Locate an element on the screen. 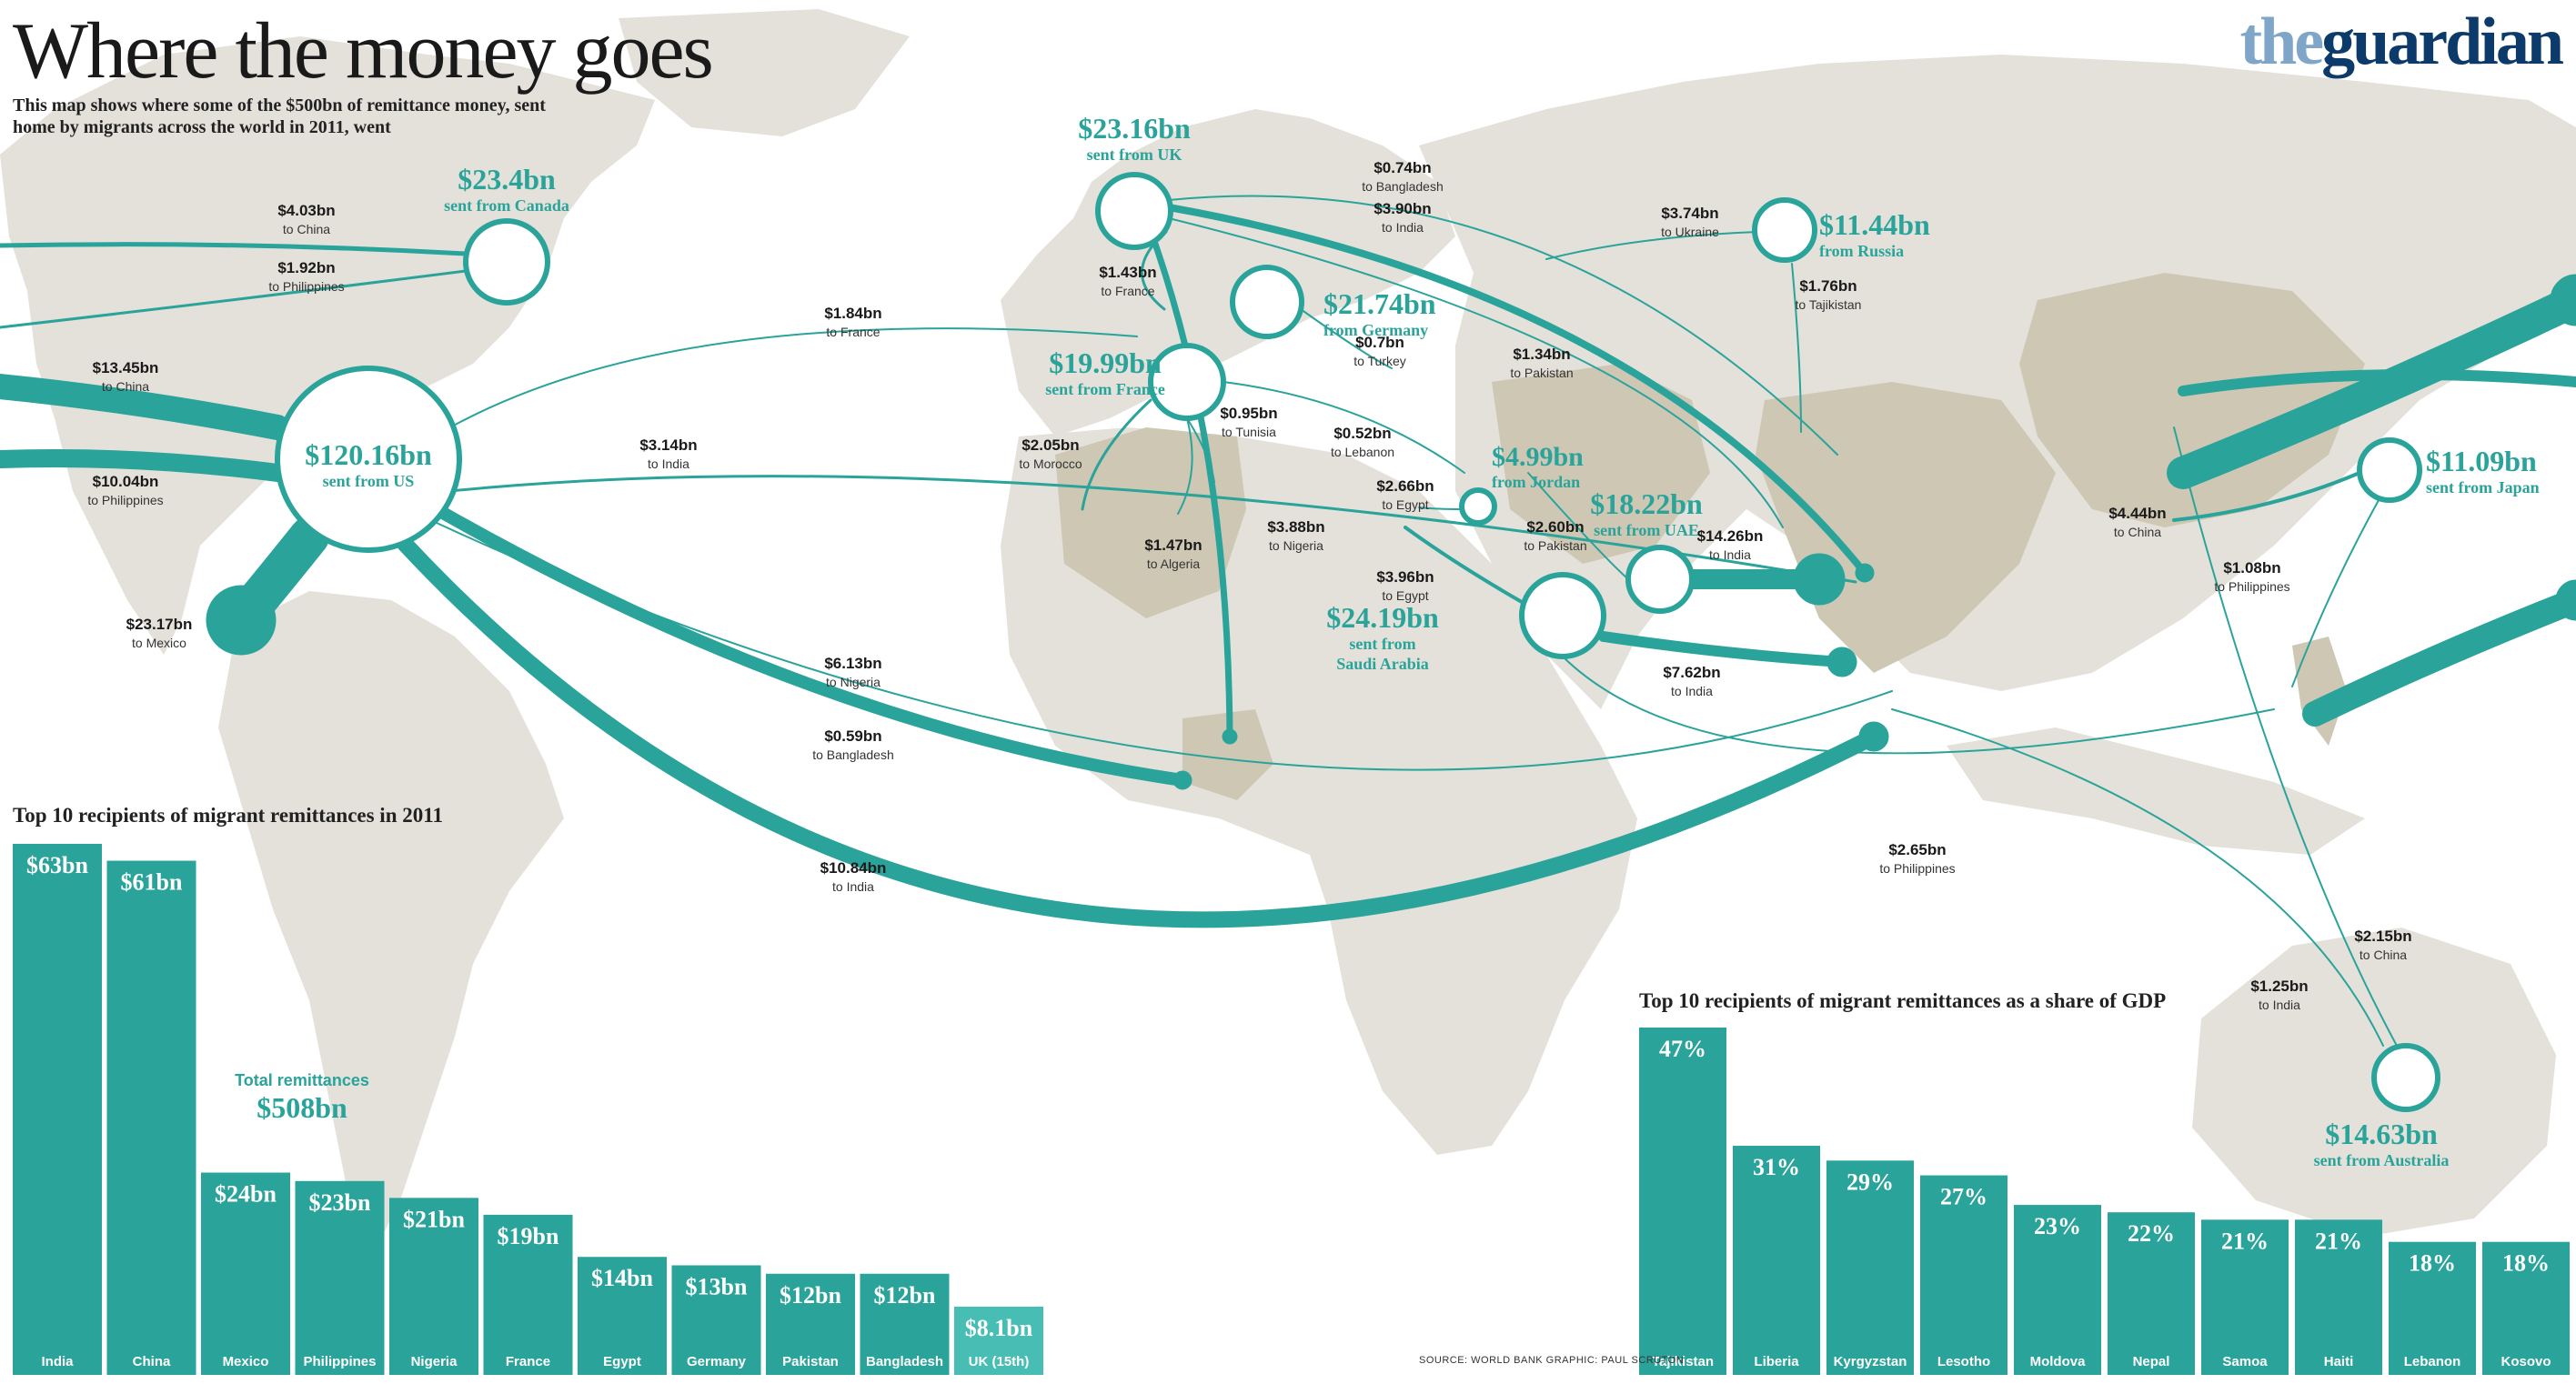 The height and width of the screenshot is (1384, 2576). hub-value-saudi: $24.19bn is located at coordinates (1382, 617).